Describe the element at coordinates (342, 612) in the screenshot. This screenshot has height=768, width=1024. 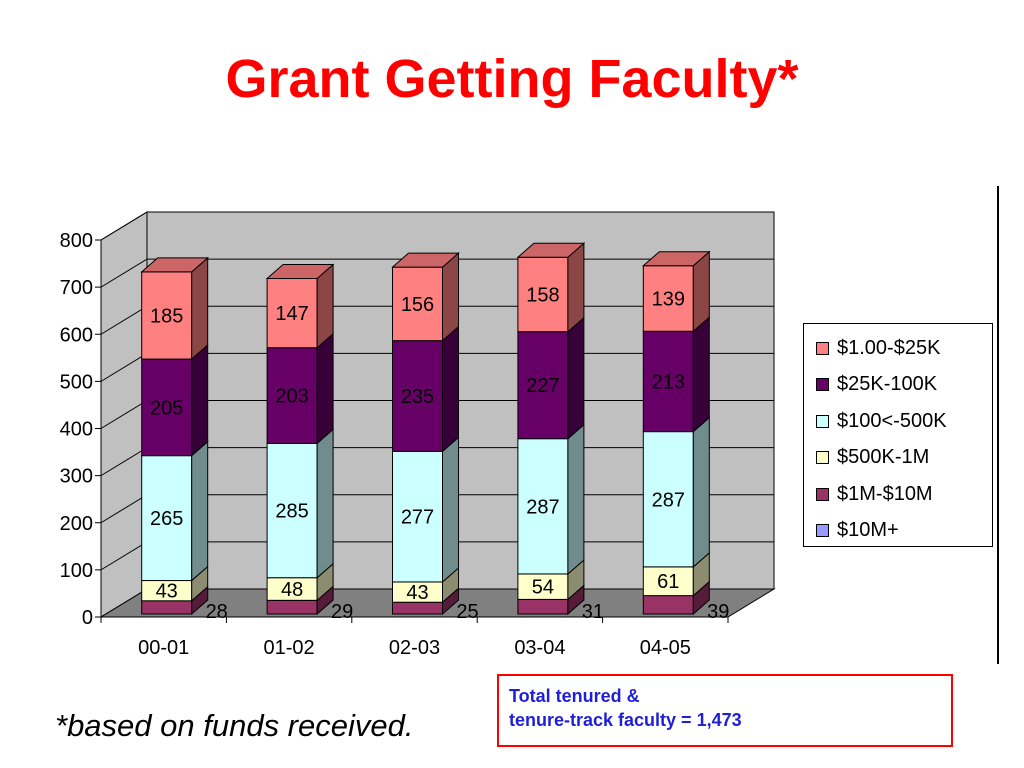
I see `data-label: 29` at that location.